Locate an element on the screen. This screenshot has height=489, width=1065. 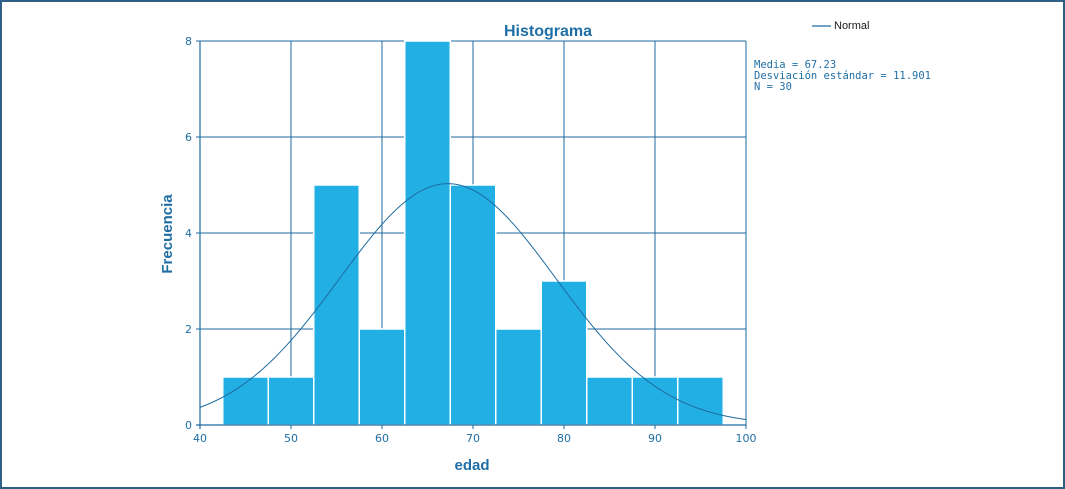
chart-title: Histograma is located at coordinates (548, 31).